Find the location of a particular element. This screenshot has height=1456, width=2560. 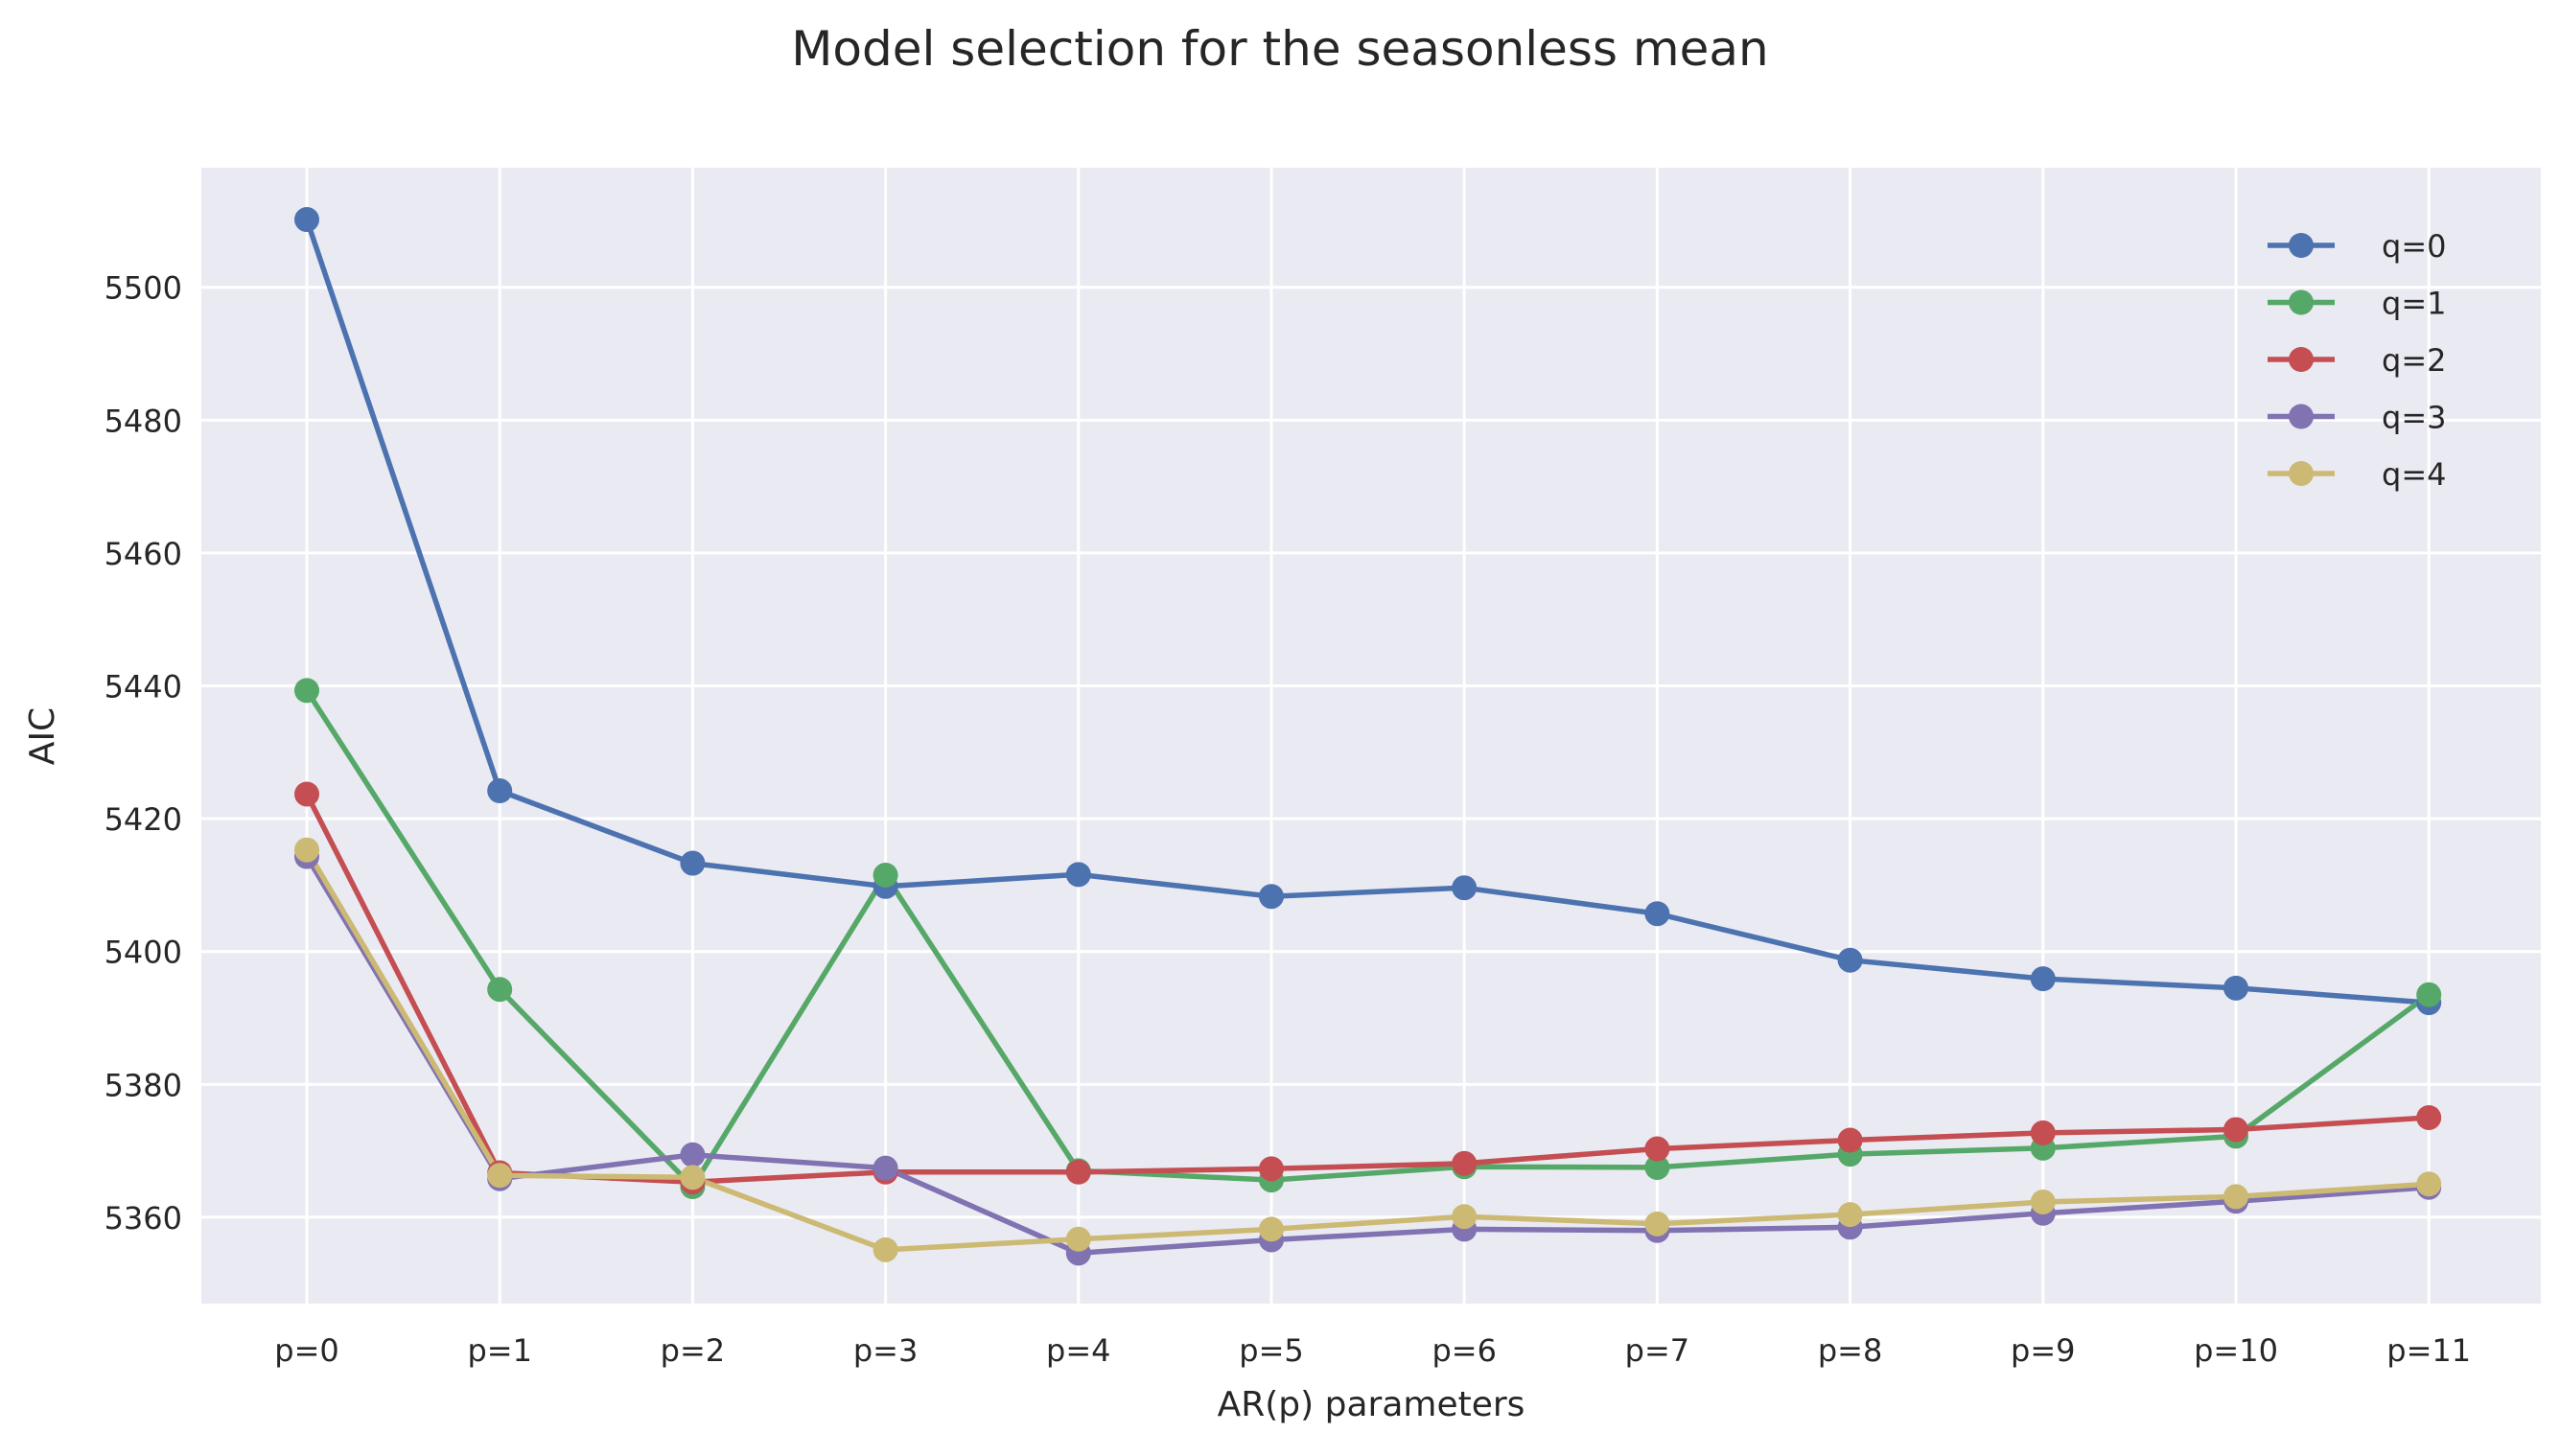

x-tick-label: p=7 is located at coordinates (1657, 1350).